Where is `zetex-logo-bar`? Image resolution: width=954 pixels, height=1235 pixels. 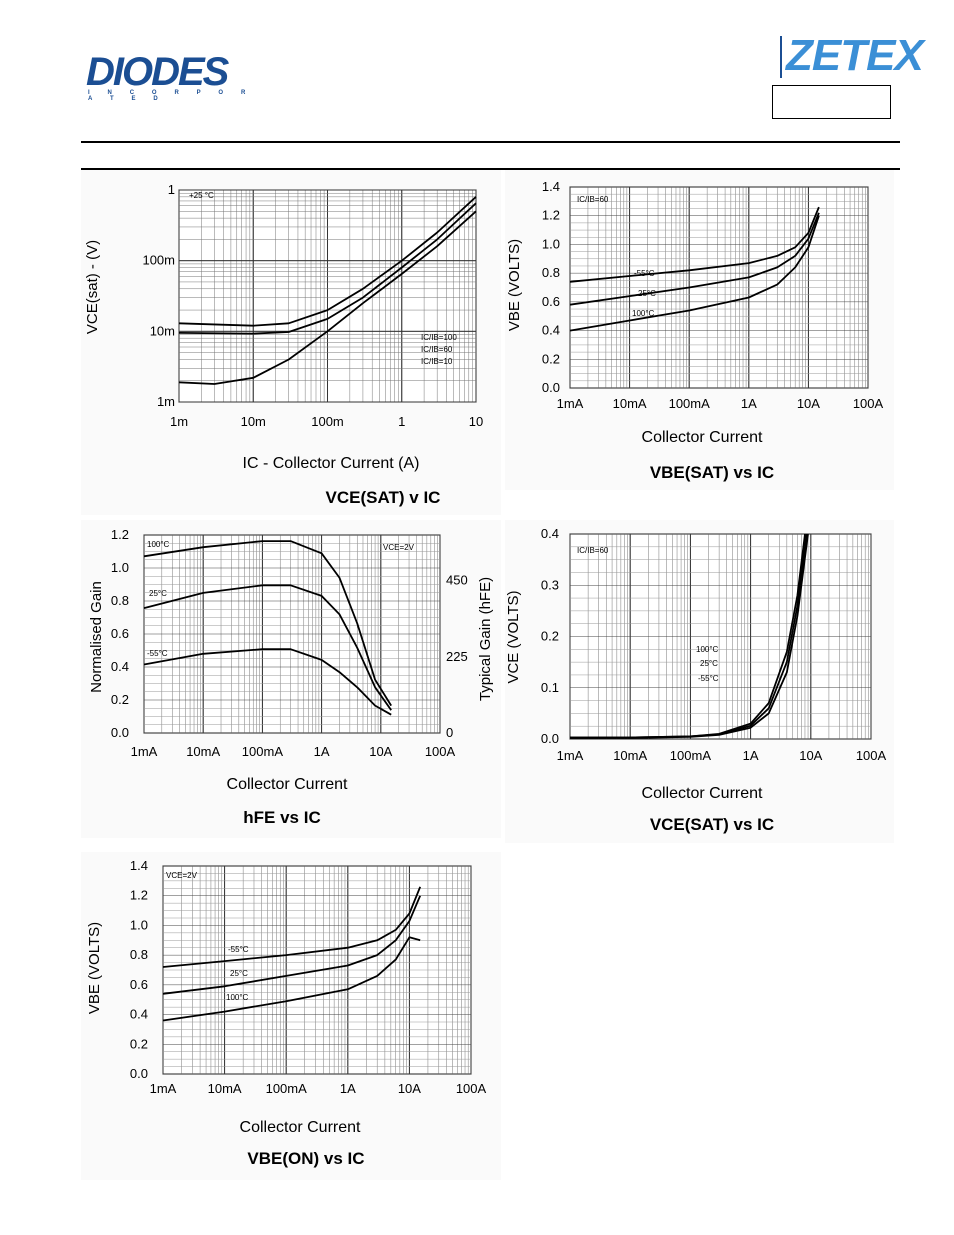
zetex-logo-bar is located at coordinates (781, 57).